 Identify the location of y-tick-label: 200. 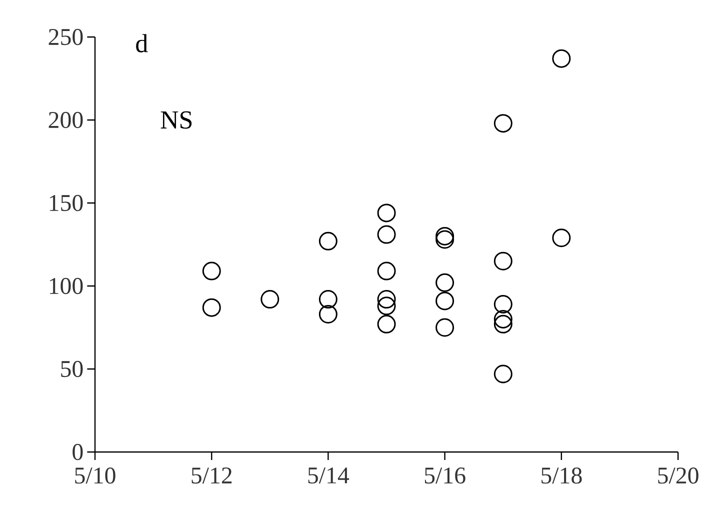
(65, 120).